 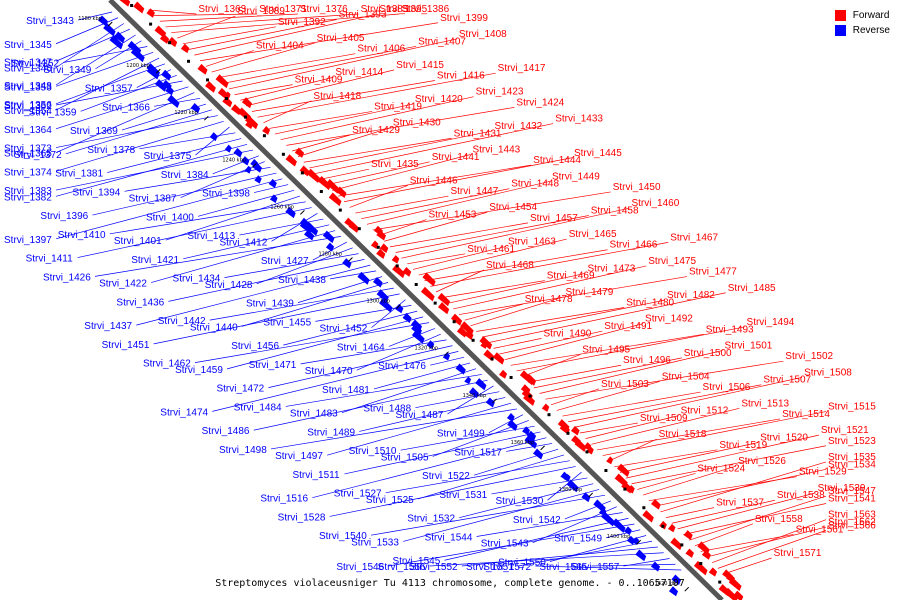 I want to click on reverse-gene-label: Strvi_1516, so click(x=284, y=499).